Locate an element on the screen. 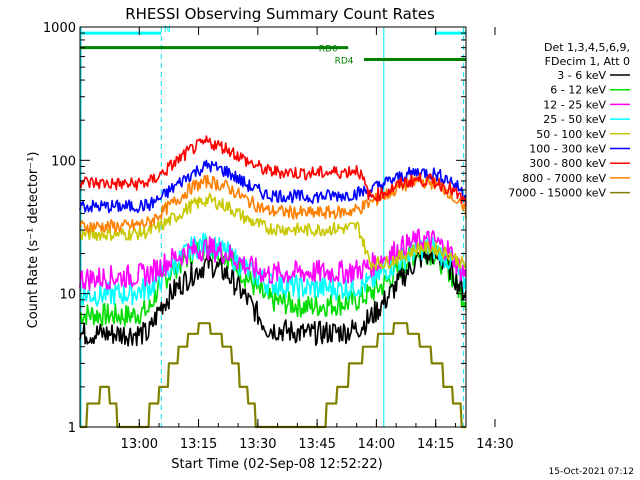 The width and height of the screenshot is (640, 480). series-line-3-6-kev is located at coordinates (273, 295).